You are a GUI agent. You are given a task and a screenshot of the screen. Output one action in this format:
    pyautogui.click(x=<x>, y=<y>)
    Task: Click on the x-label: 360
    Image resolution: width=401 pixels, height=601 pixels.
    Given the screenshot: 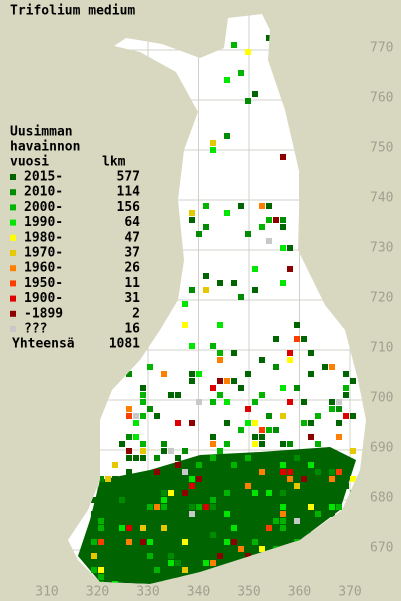 What is the action you would take?
    pyautogui.click(x=299, y=592)
    